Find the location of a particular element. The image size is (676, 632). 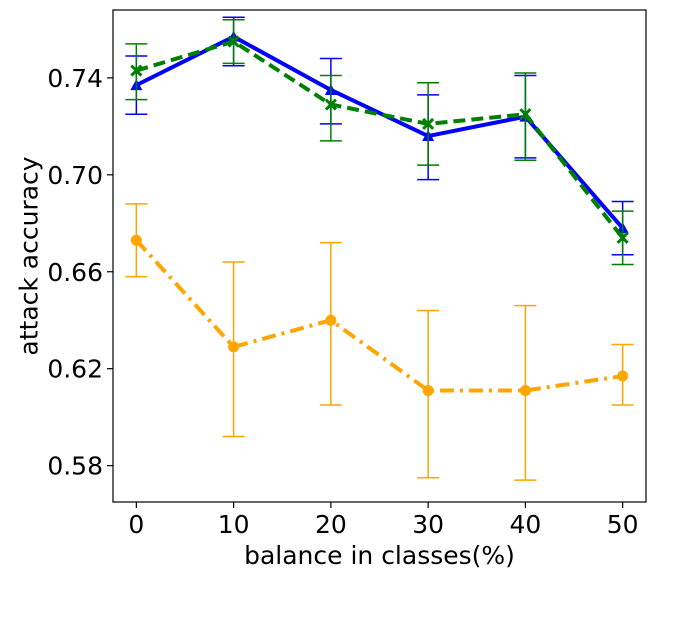

x-tick-label: 50 is located at coordinates (623, 524).